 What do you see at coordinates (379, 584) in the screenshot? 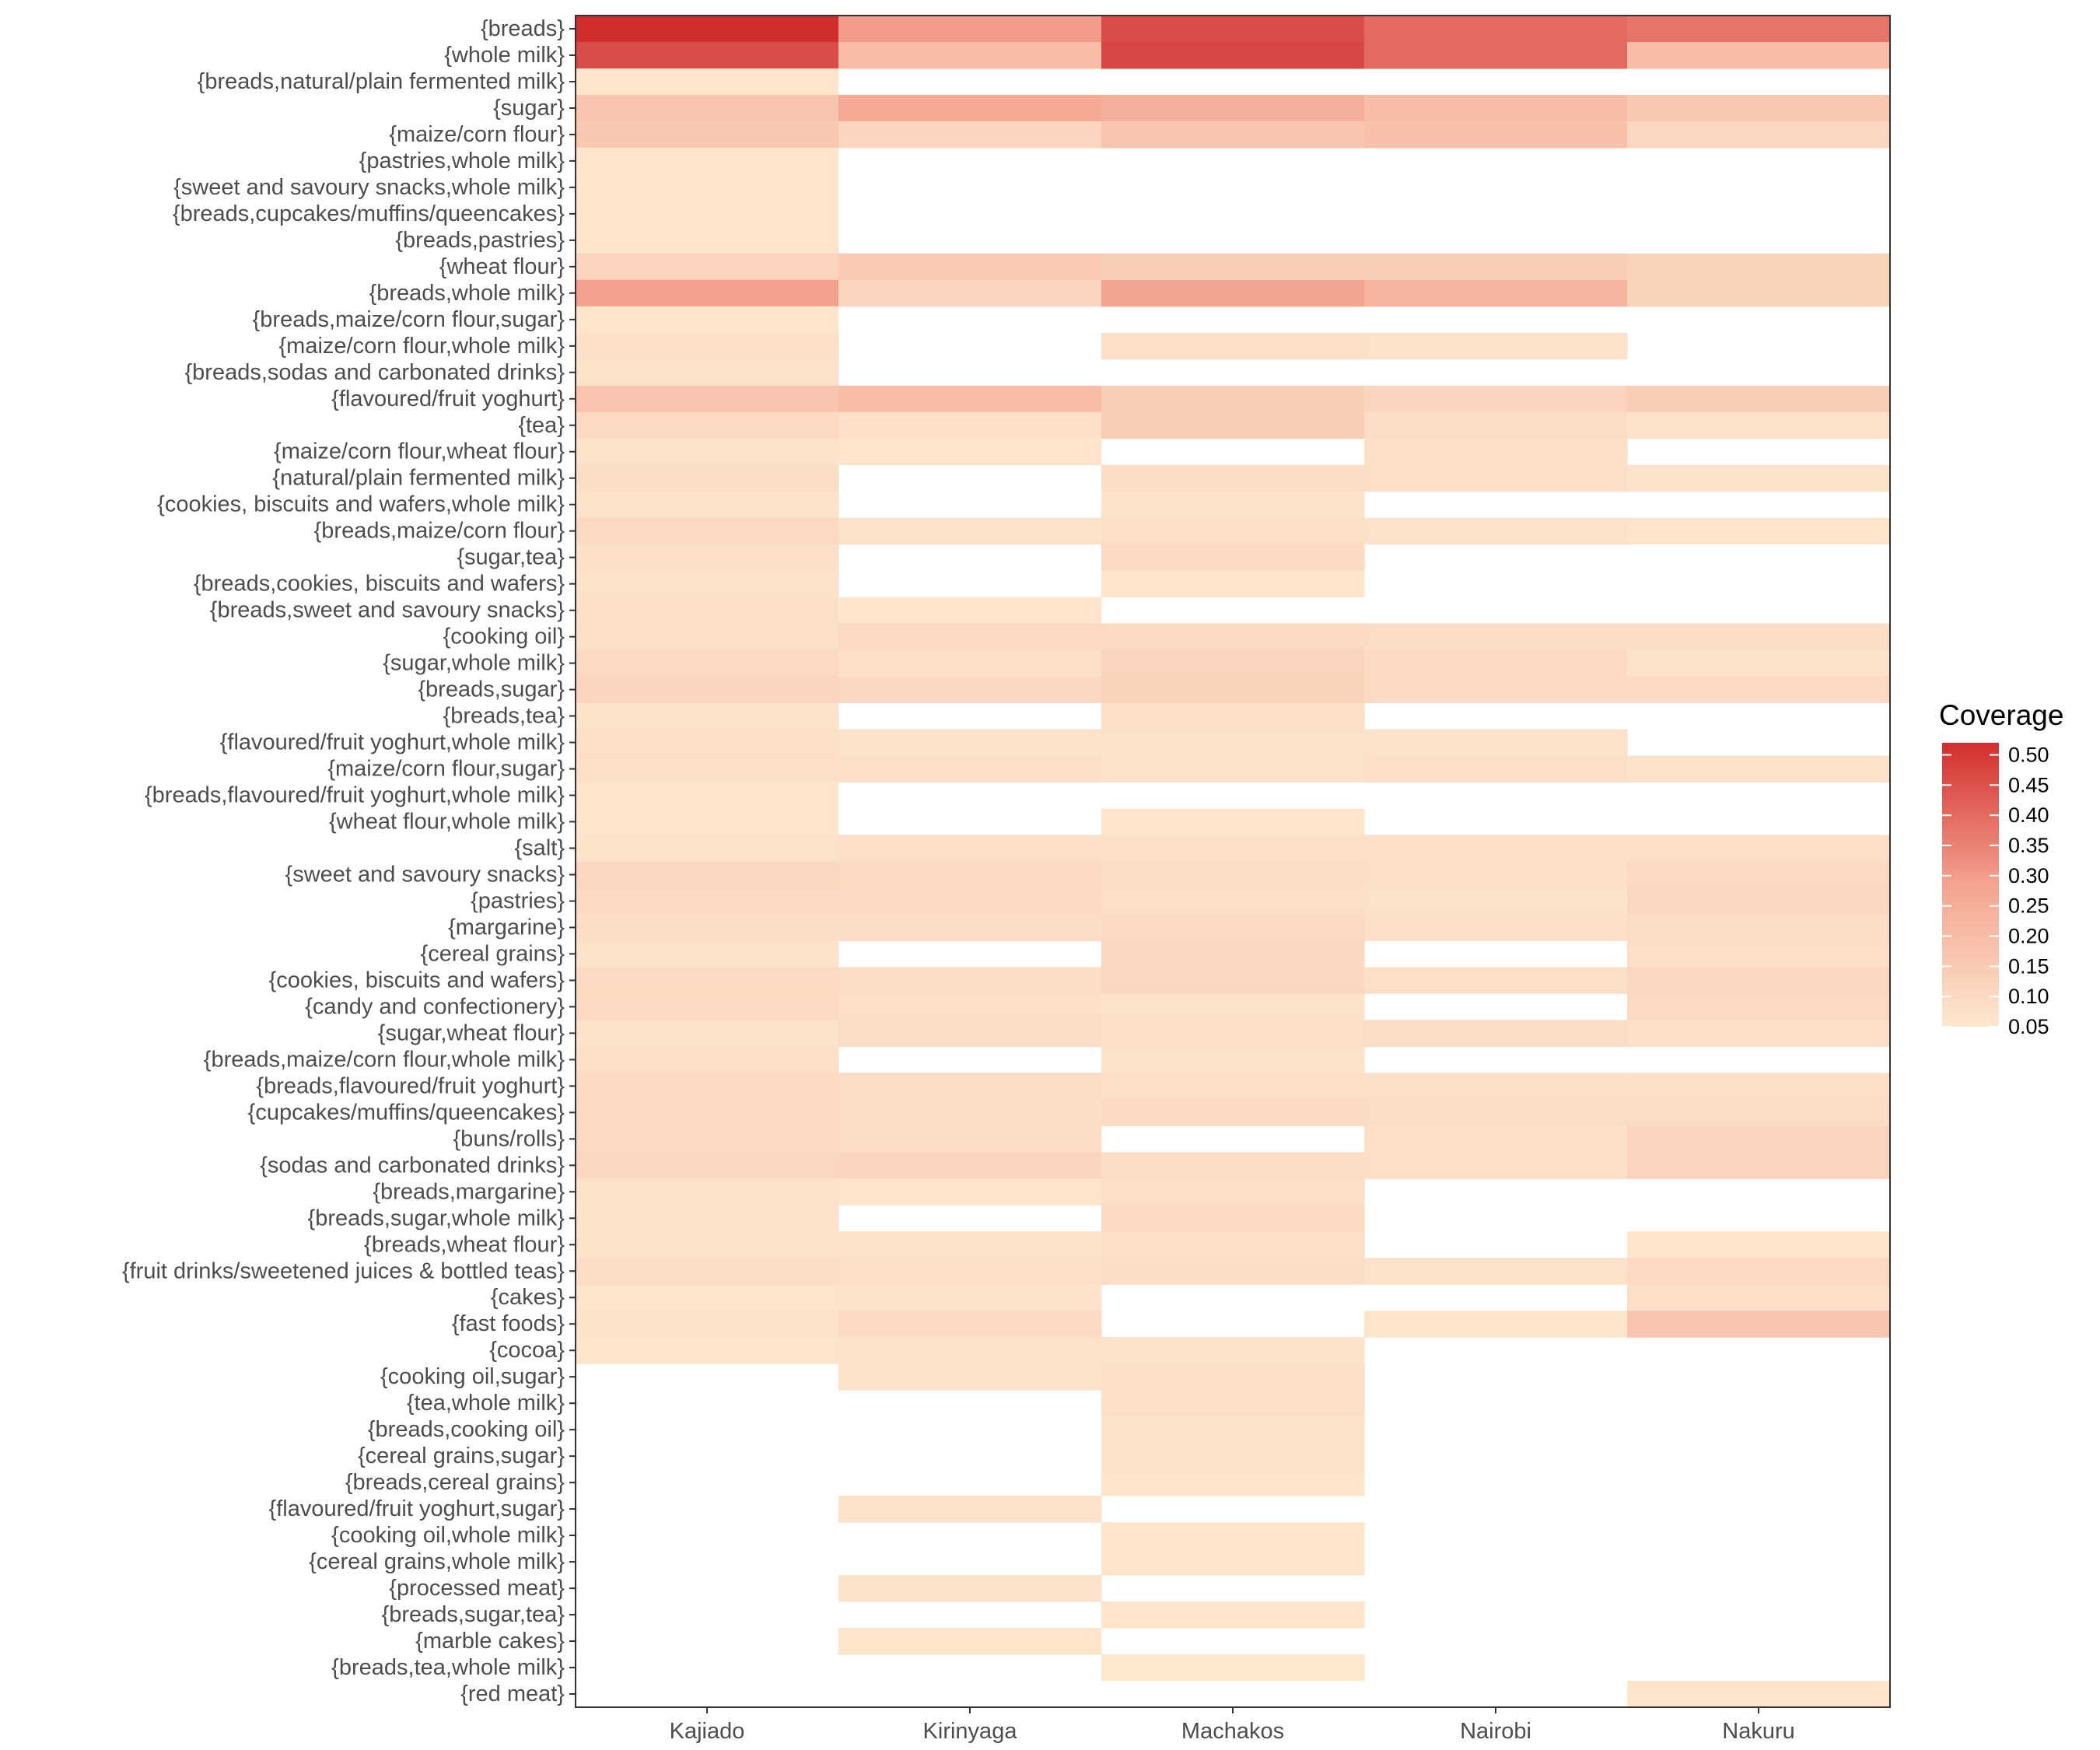
I see `y-tick-label: {breads,cookies, biscuits and wafers}` at bounding box center [379, 584].